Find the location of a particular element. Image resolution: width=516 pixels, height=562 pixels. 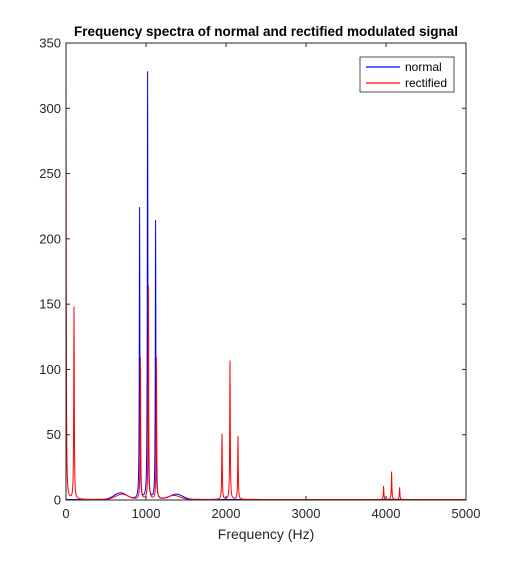

x-axis-label: Frequency (Hz) is located at coordinates (266, 534).